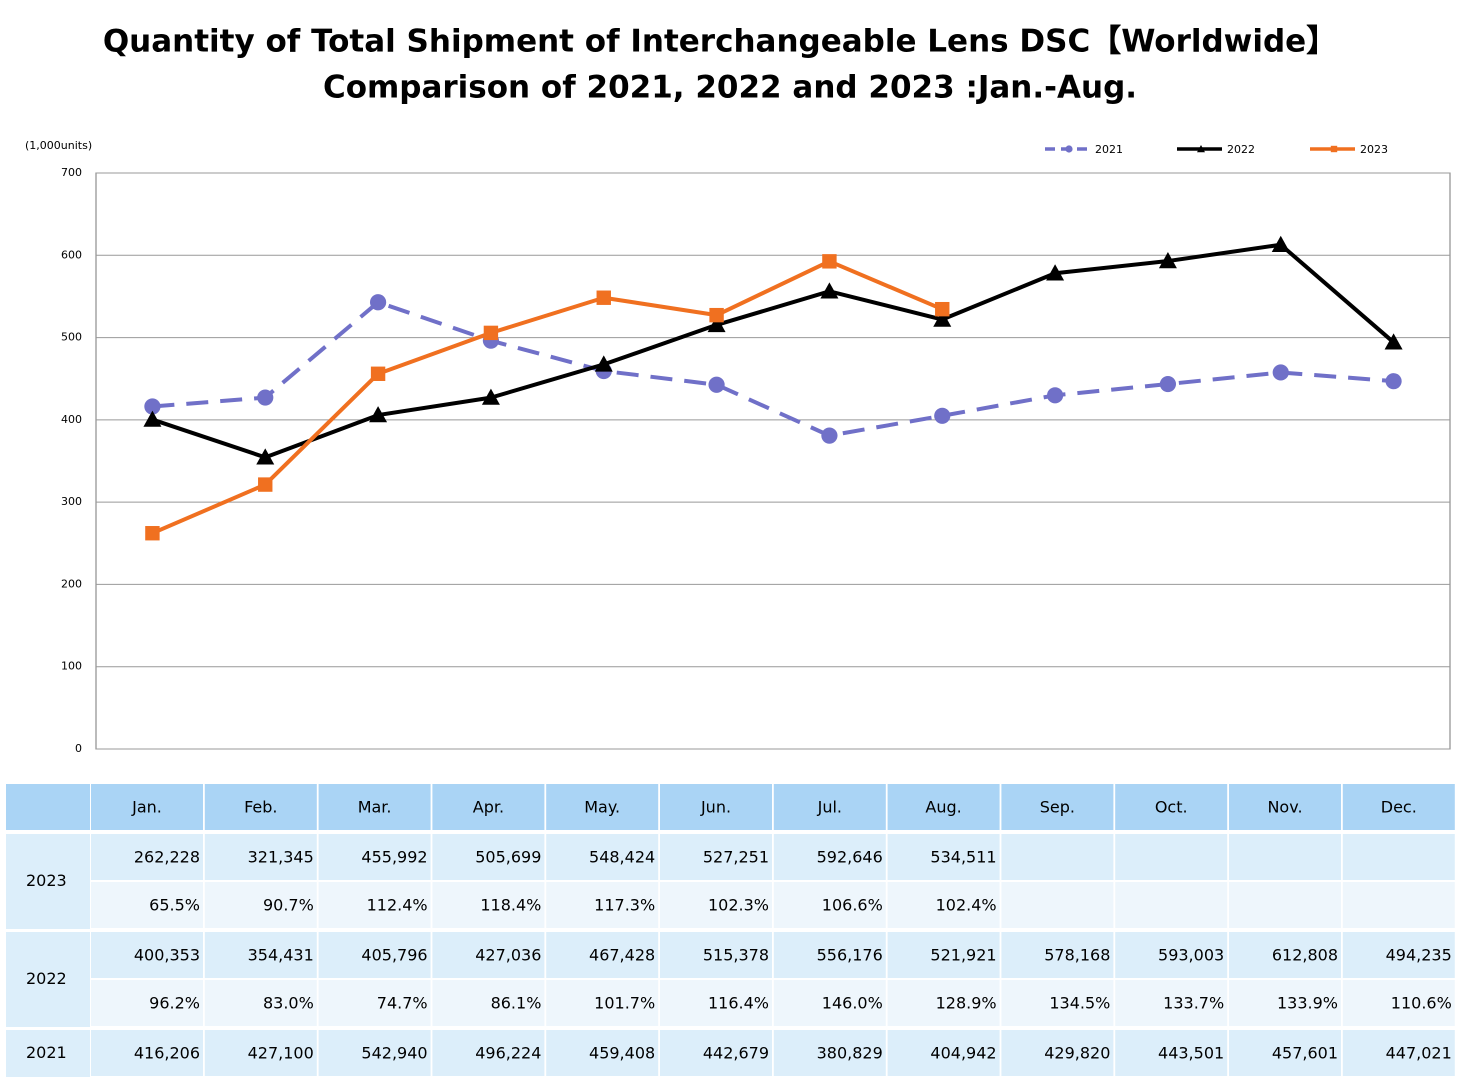  Describe the element at coordinates (622, 857) in the screenshot. I see `table-cell-text: 548,424` at that location.